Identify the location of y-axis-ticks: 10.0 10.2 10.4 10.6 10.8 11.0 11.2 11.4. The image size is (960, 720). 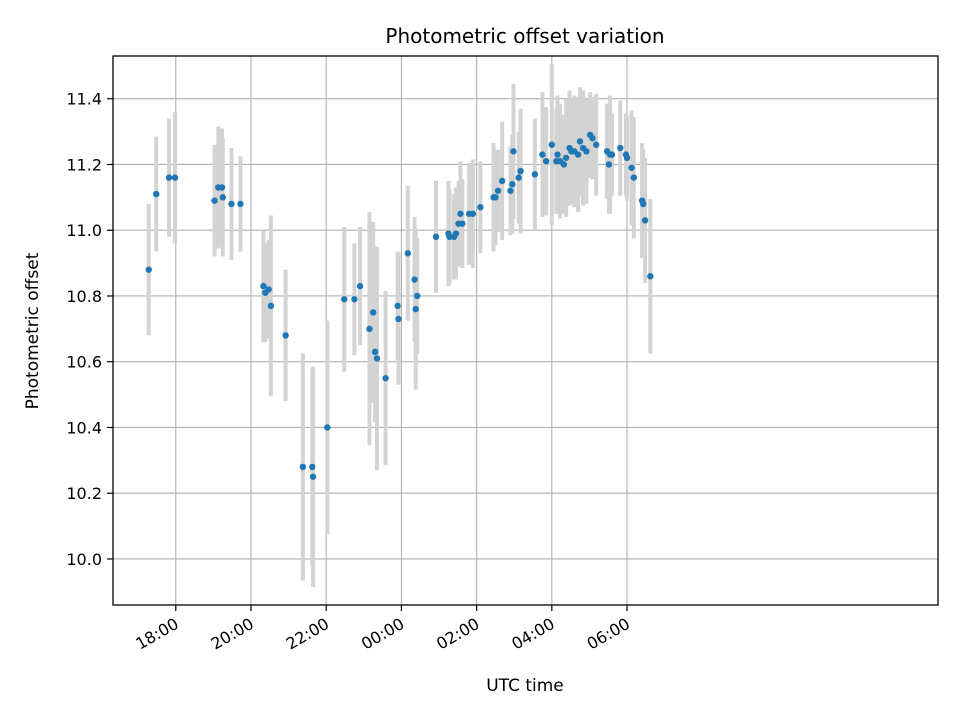
(89, 329).